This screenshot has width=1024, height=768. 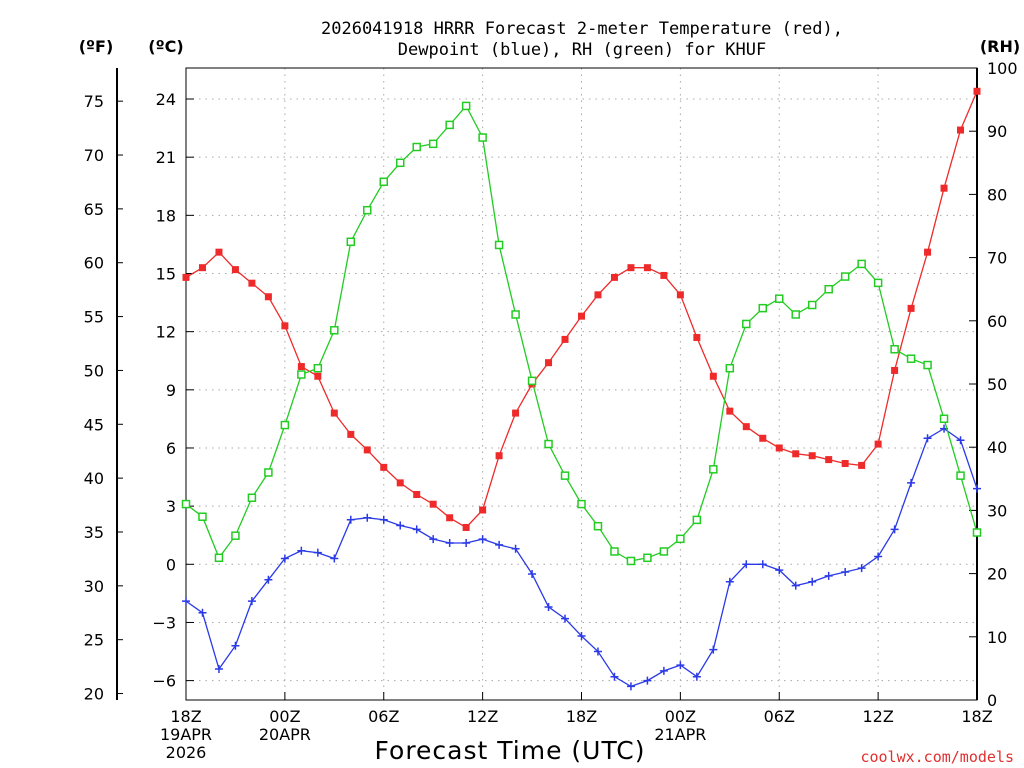 I want to click on rh-tick-label: 20, so click(x=997, y=574).